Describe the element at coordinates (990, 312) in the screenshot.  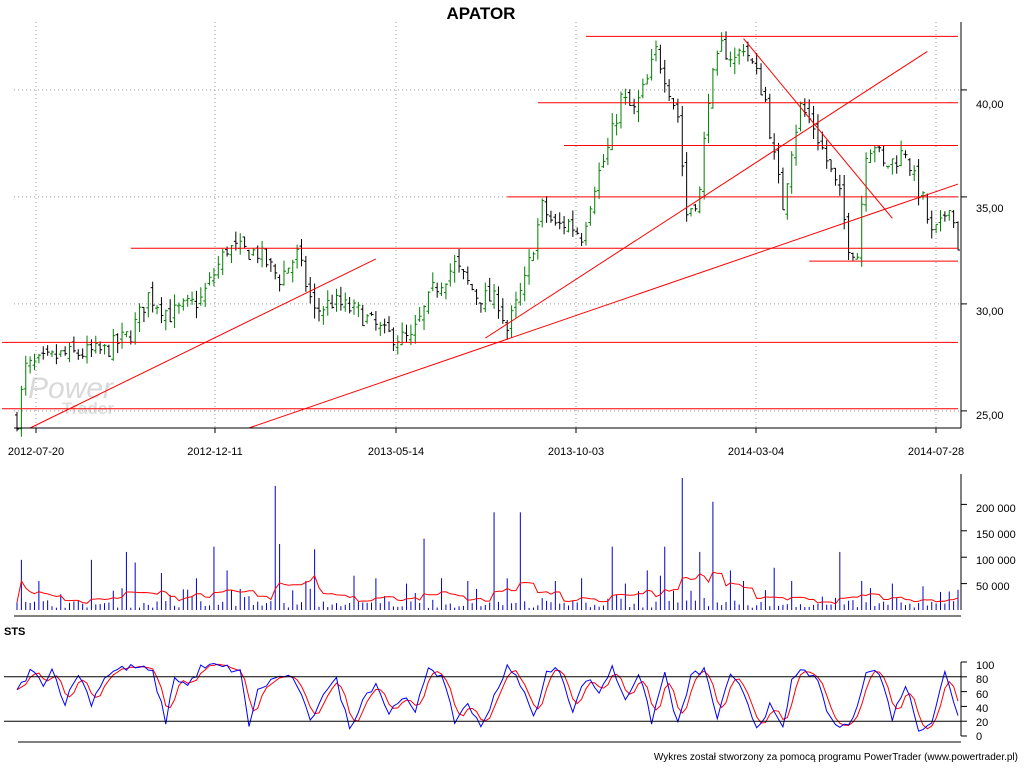
I see `price-tick-label: 30,00` at that location.